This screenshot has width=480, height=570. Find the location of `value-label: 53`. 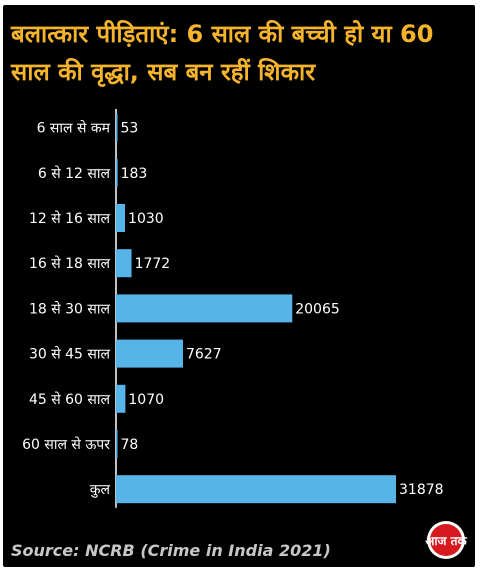

value-label: 53 is located at coordinates (130, 129).